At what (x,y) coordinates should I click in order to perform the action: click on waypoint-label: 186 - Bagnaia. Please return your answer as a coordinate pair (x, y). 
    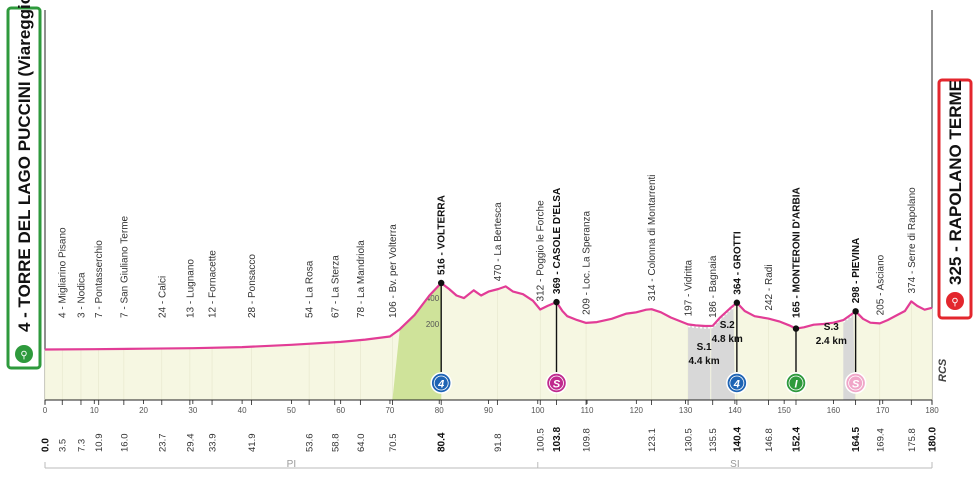
    Looking at the image, I should click on (713, 286).